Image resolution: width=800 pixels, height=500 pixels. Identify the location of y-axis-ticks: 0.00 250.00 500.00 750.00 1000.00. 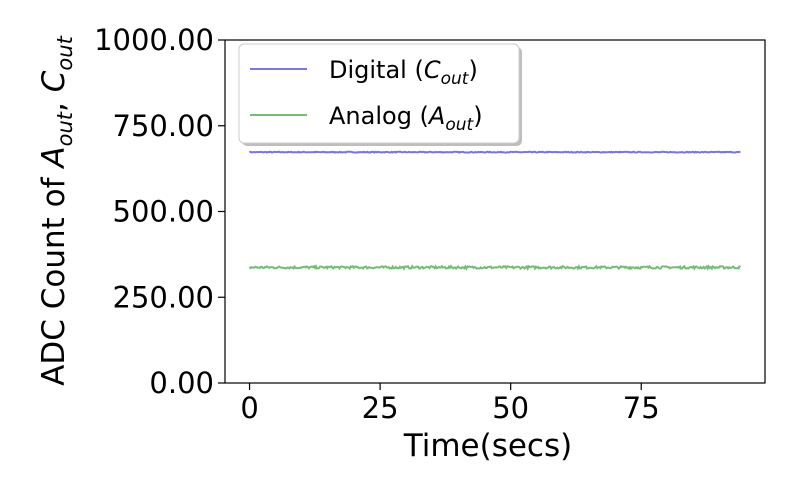
(159, 211).